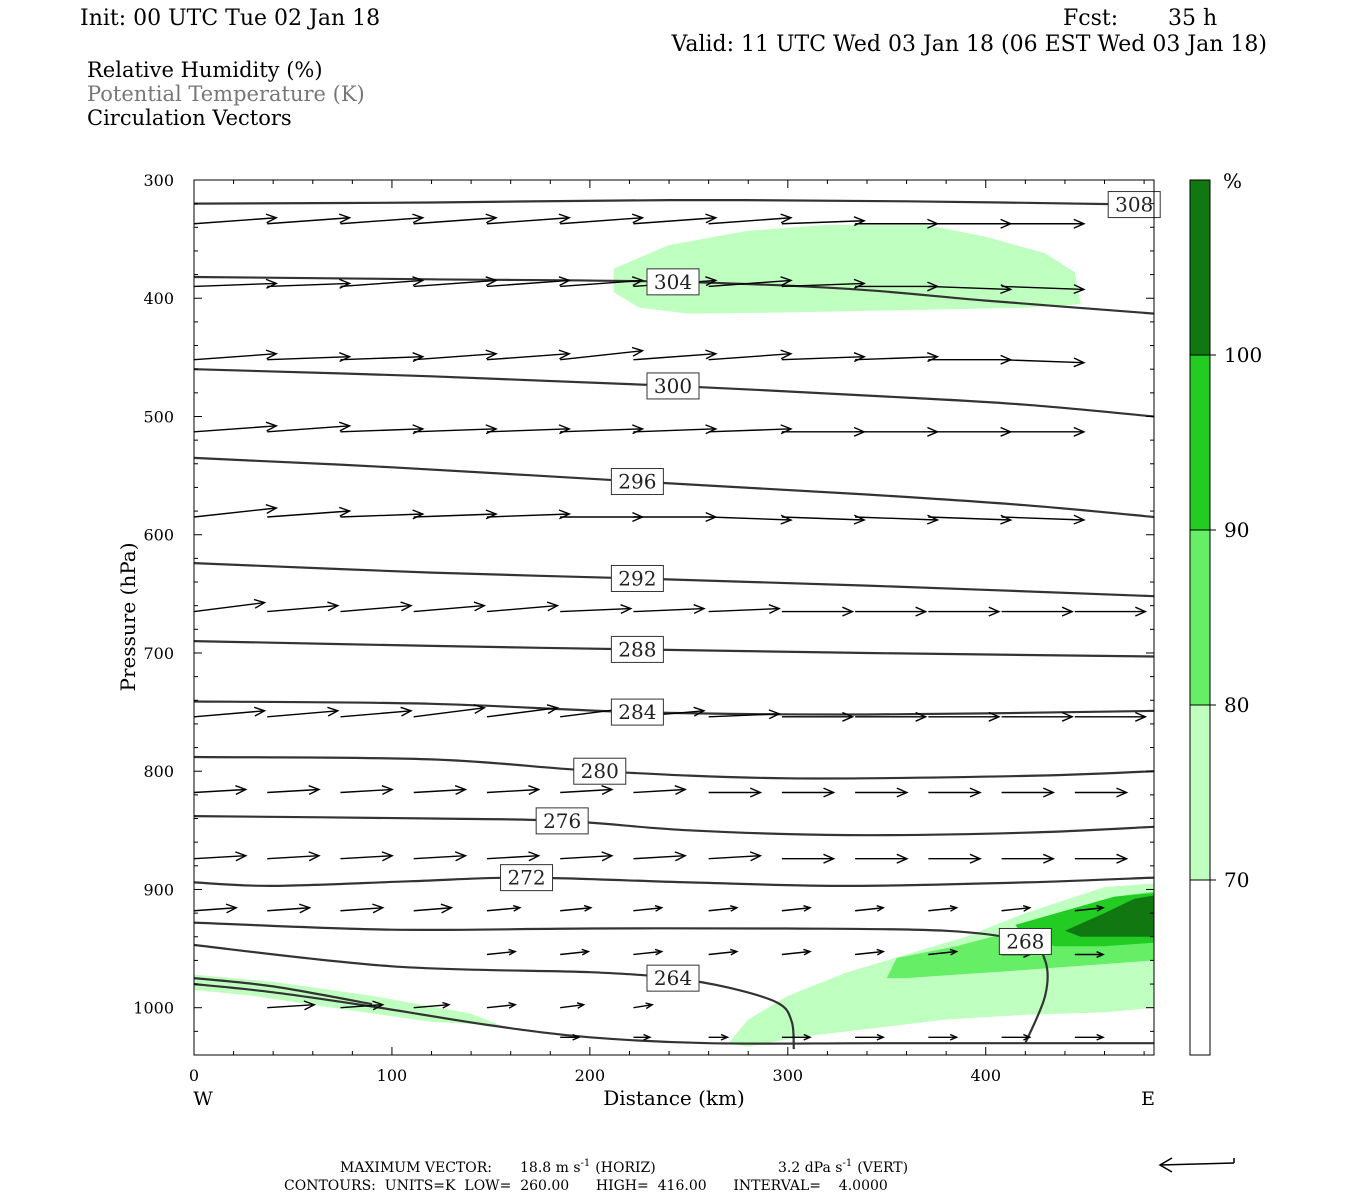 The width and height of the screenshot is (1350, 1200). I want to click on colorbar-unit: %, so click(1232, 181).